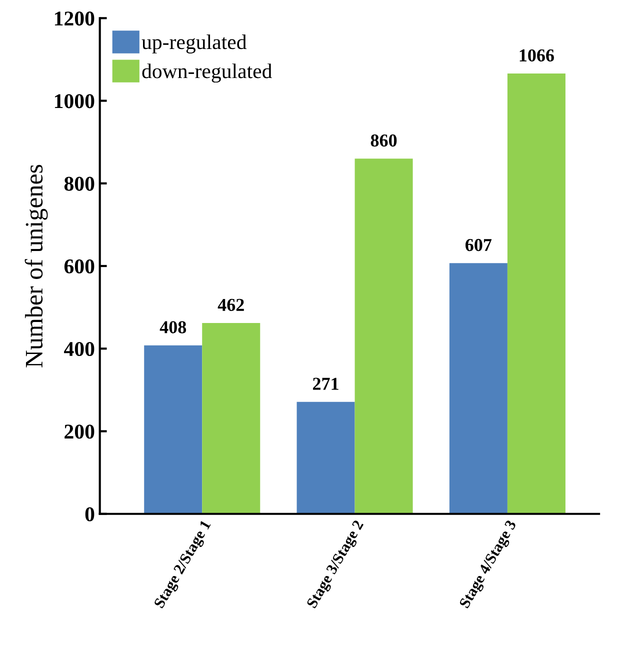 Image resolution: width=624 pixels, height=648 pixels. Describe the element at coordinates (325, 384) in the screenshot. I see `data-label: 271` at that location.